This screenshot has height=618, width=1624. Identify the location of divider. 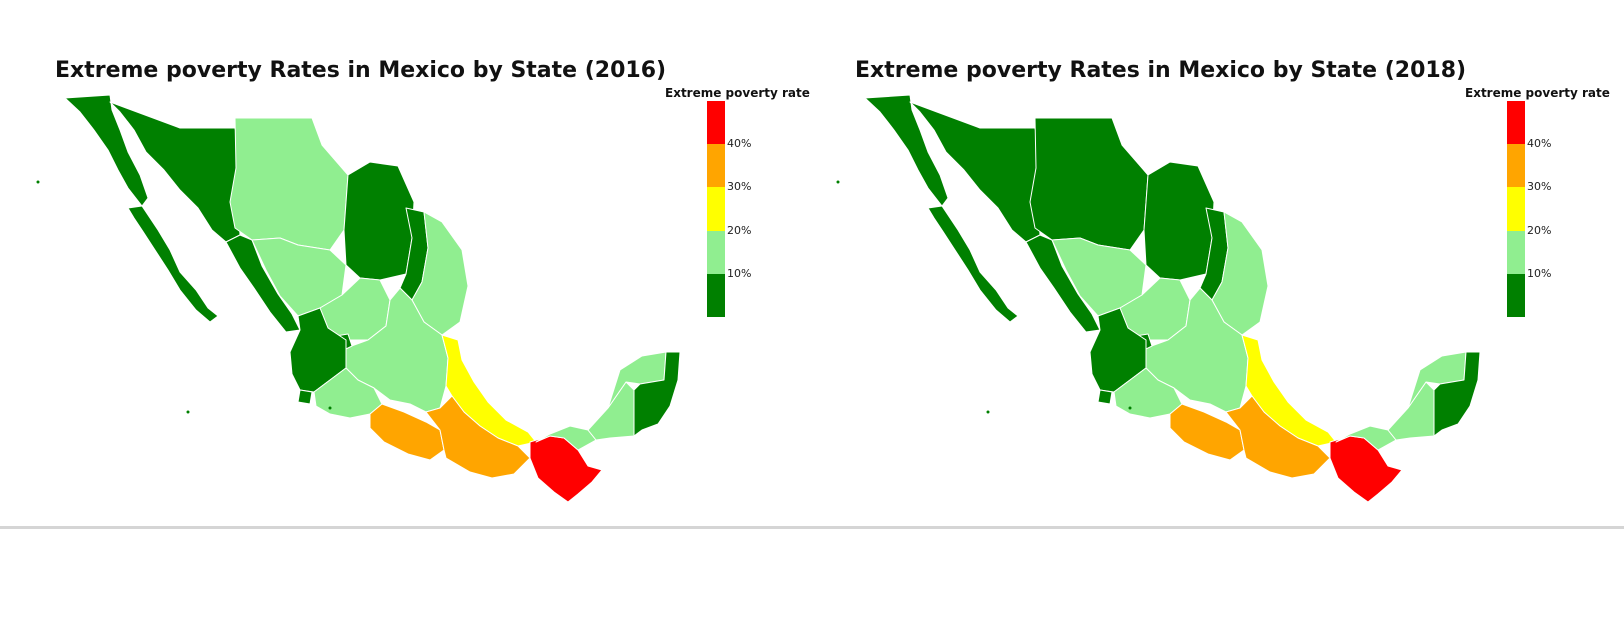
(812, 527).